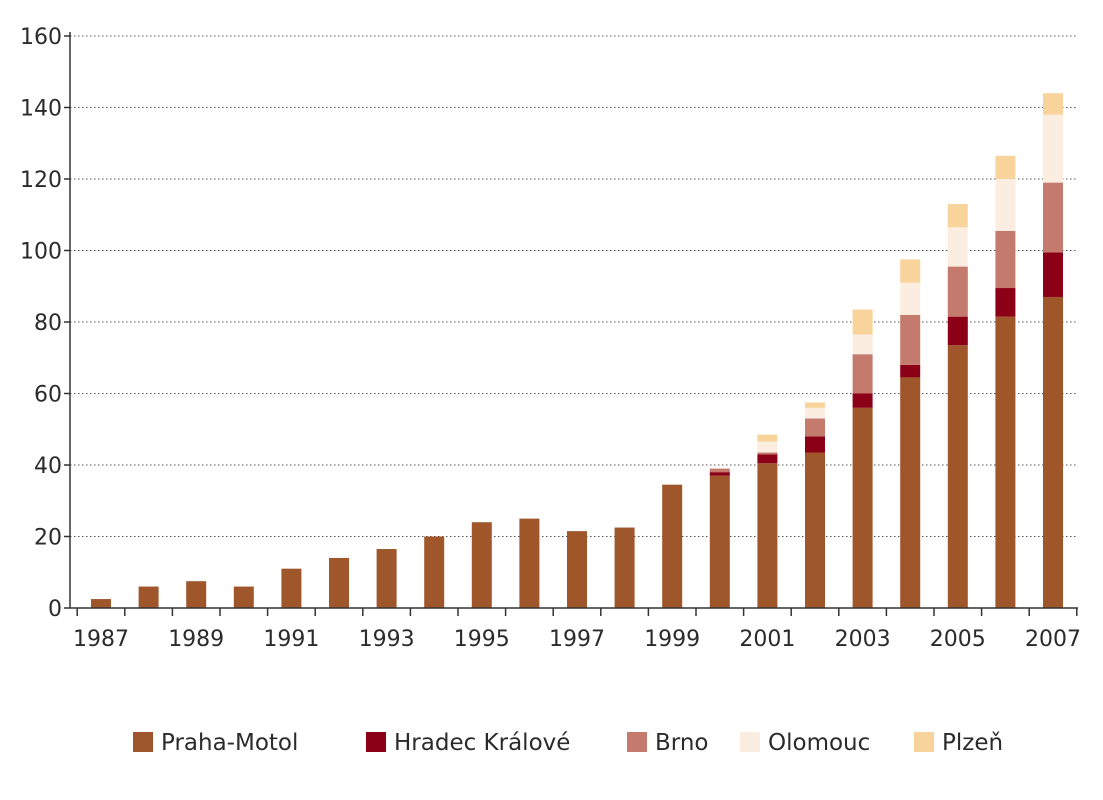 The height and width of the screenshot is (800, 1103). Describe the element at coordinates (681, 743) in the screenshot. I see `legend-label: Brno` at that location.